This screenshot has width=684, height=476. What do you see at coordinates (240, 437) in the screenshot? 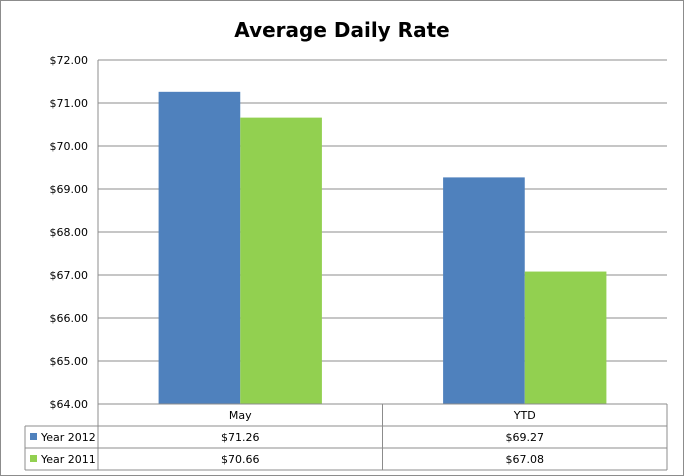
I see `data-label: $71.26` at bounding box center [240, 437].